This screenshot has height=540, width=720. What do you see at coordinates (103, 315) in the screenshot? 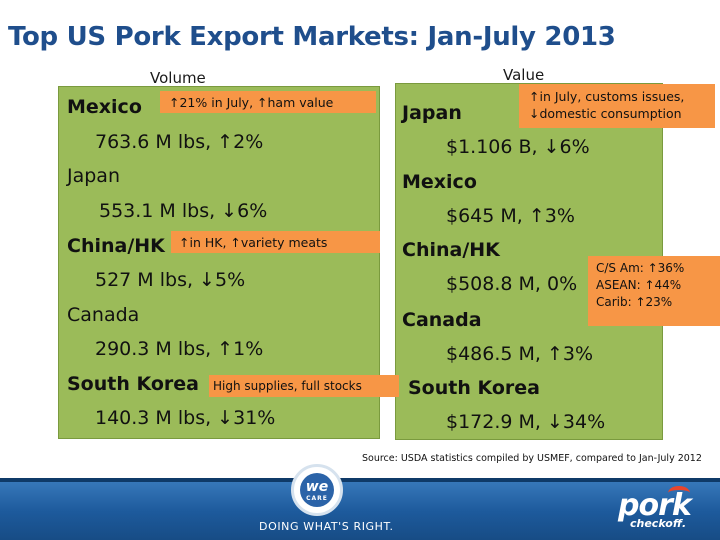
I see `volume-country-canada: Canada` at bounding box center [103, 315].